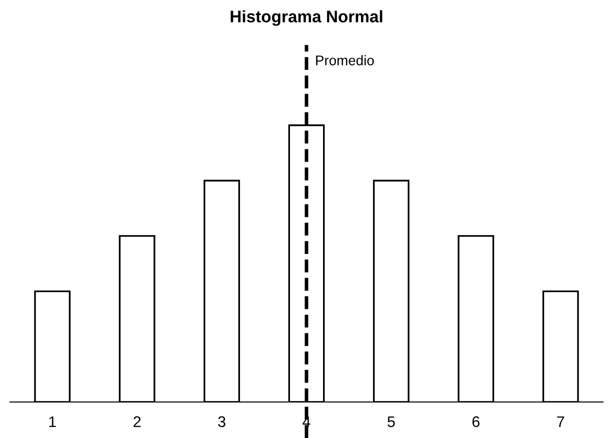 The width and height of the screenshot is (613, 438). I want to click on x-tick-label: 7, so click(560, 421).